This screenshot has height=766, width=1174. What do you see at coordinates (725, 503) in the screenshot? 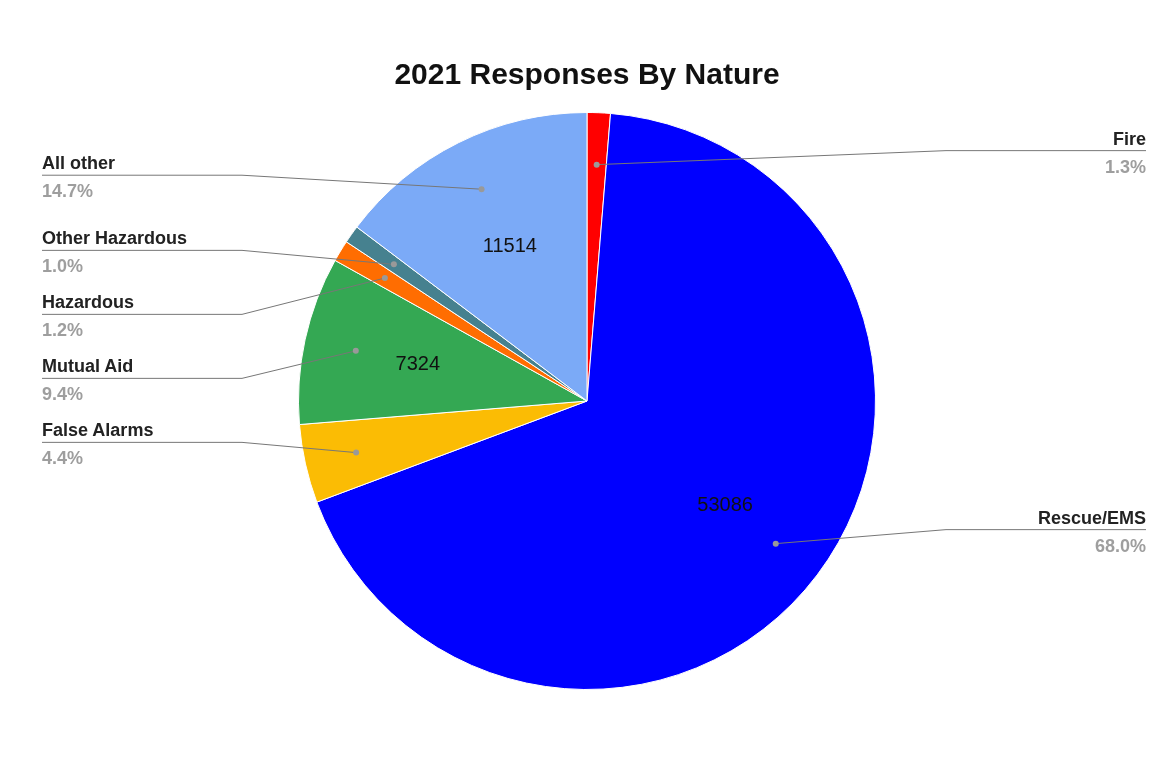
I see `text: 53086` at bounding box center [725, 503].